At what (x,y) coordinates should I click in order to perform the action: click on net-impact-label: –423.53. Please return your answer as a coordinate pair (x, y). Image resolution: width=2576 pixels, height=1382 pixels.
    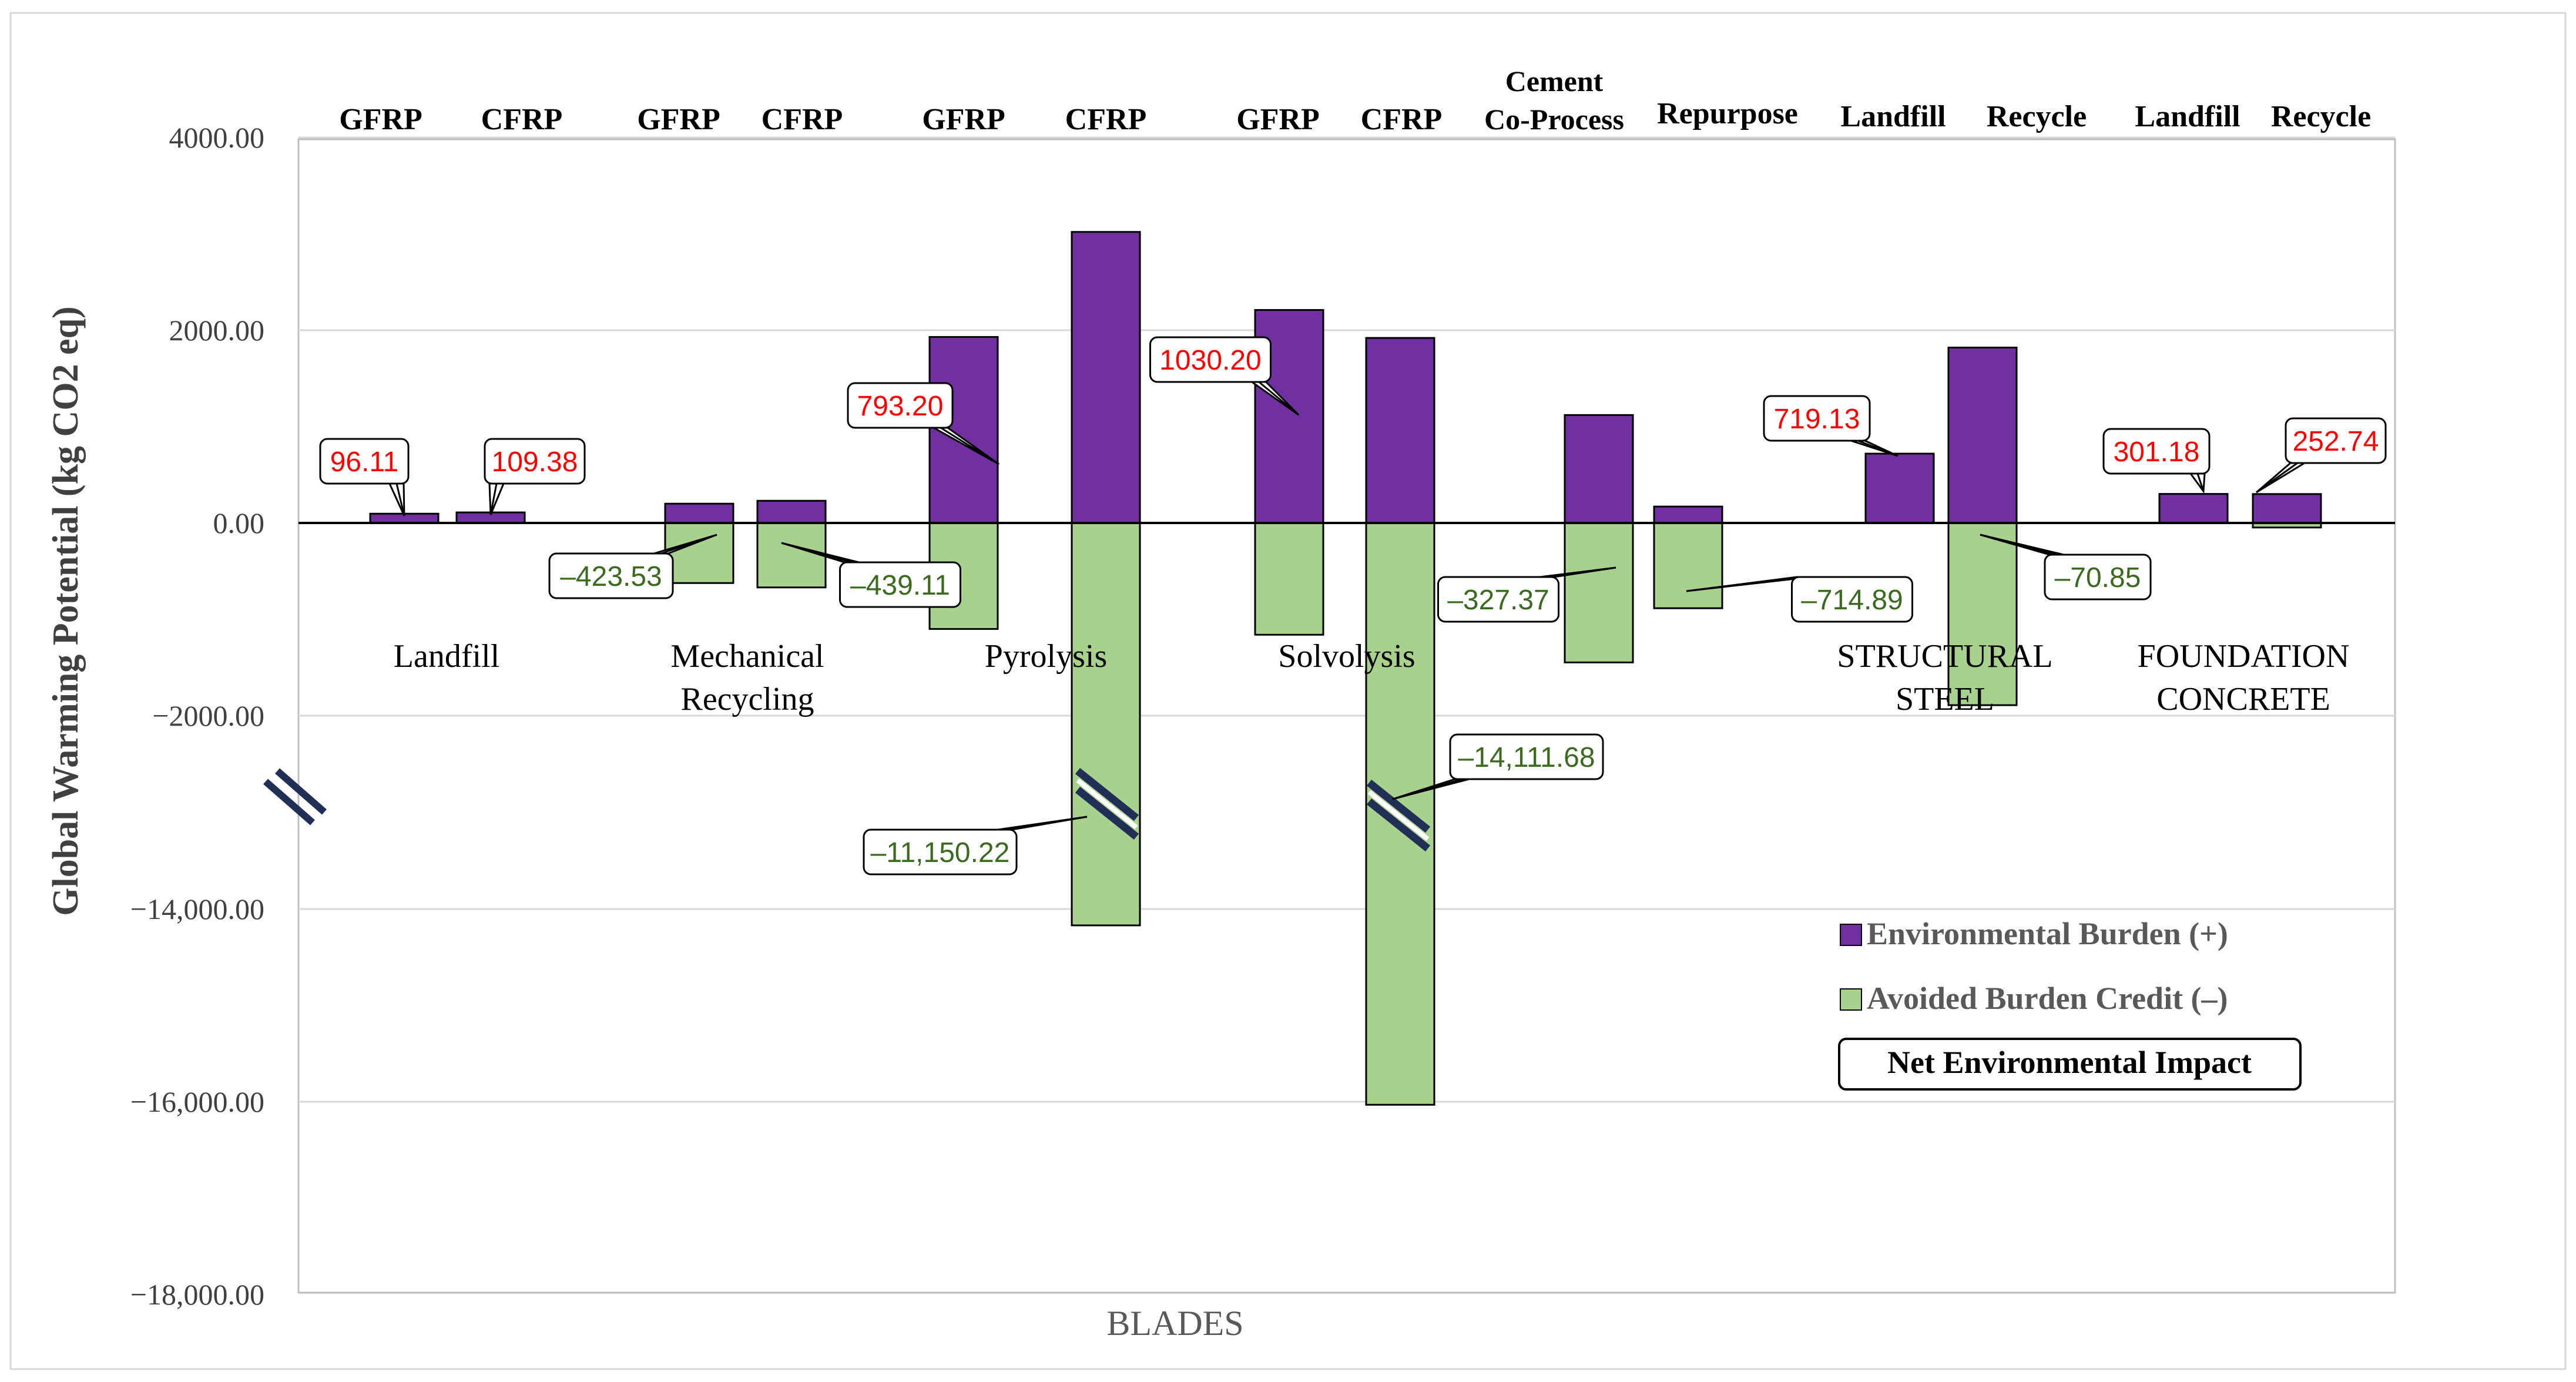
    Looking at the image, I should click on (611, 576).